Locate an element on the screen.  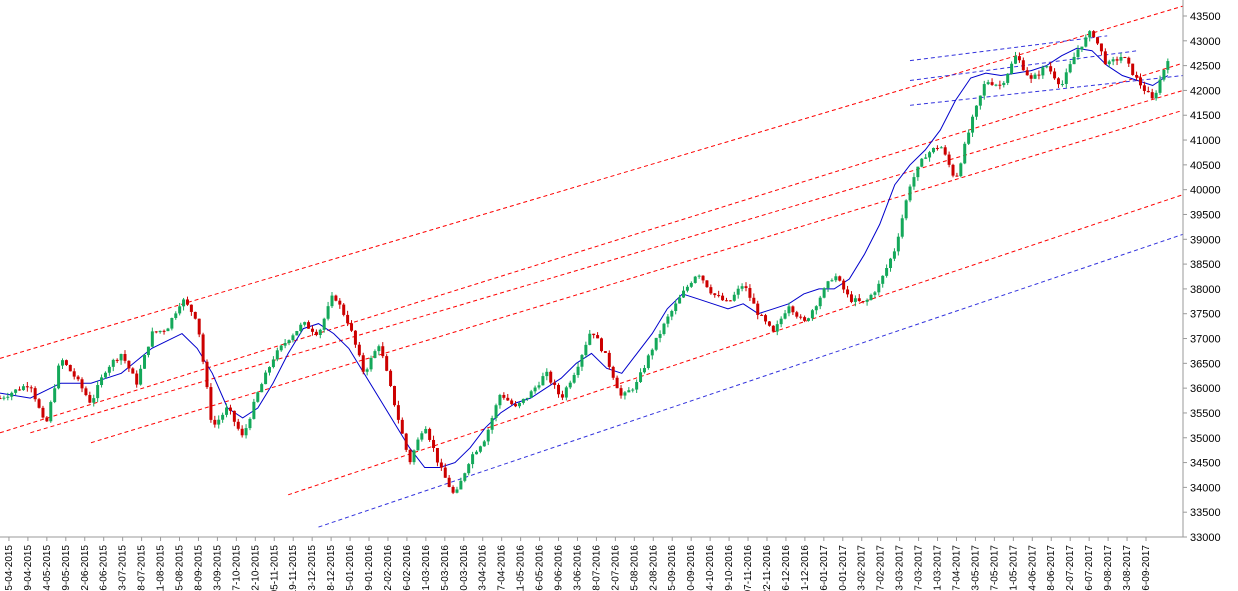
x-tick-label: 23-06-2016 is located at coordinates (577, 568).